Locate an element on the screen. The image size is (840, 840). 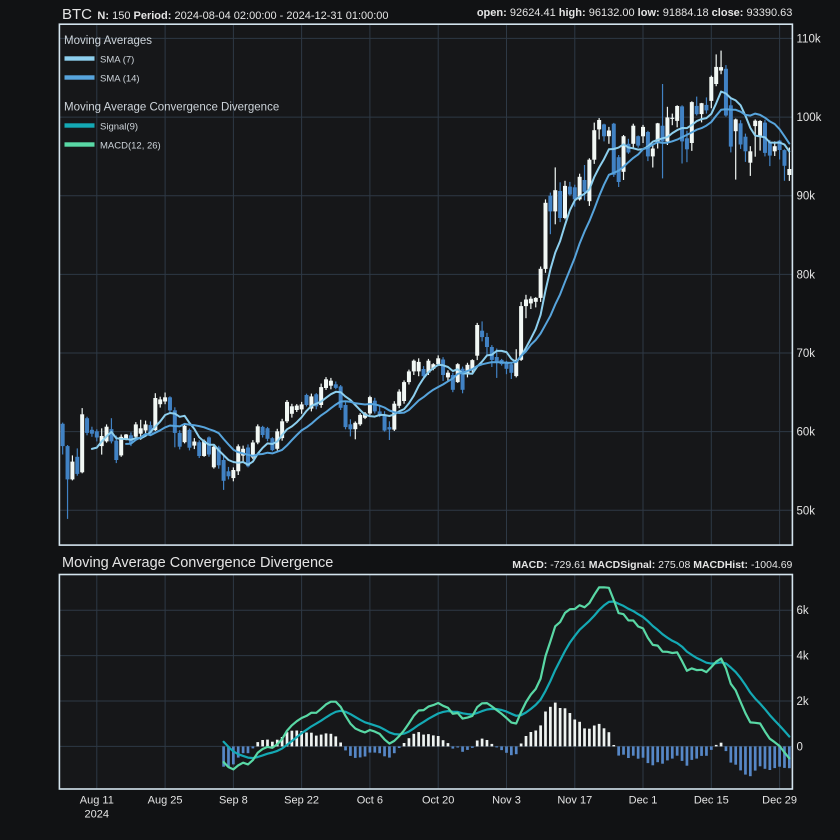
svg-text: Sep 8 is located at coordinates (233, 801).